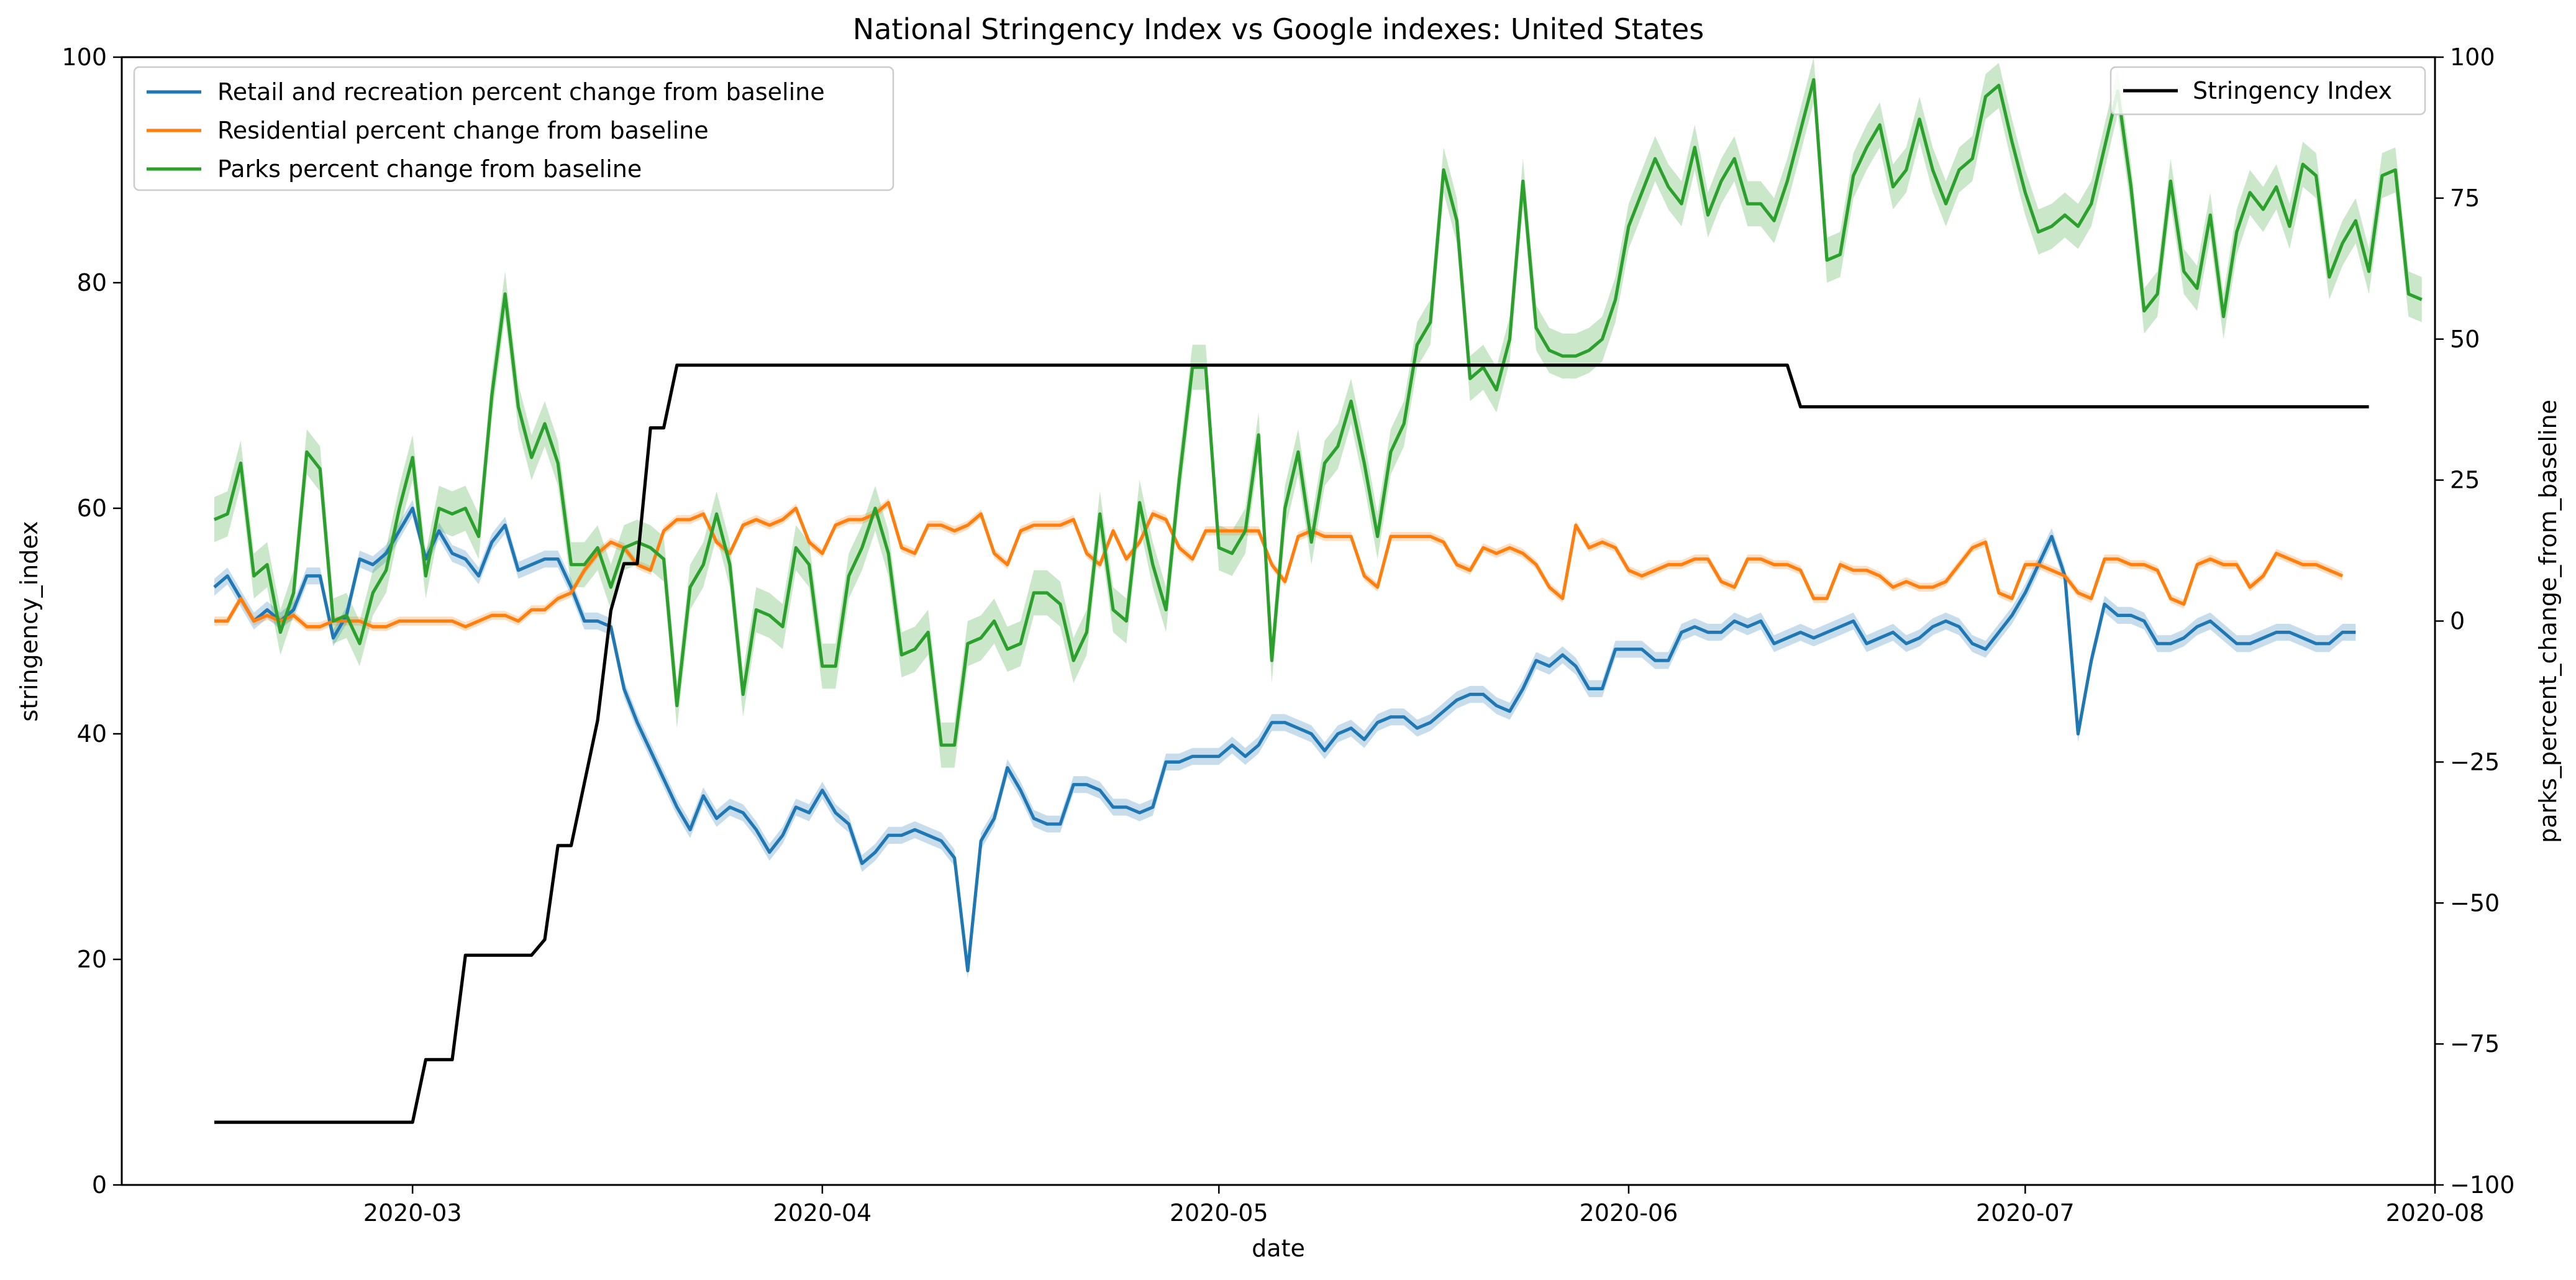  Describe the element at coordinates (412, 1213) in the screenshot. I see `x-tick-label: 2020-03` at that location.